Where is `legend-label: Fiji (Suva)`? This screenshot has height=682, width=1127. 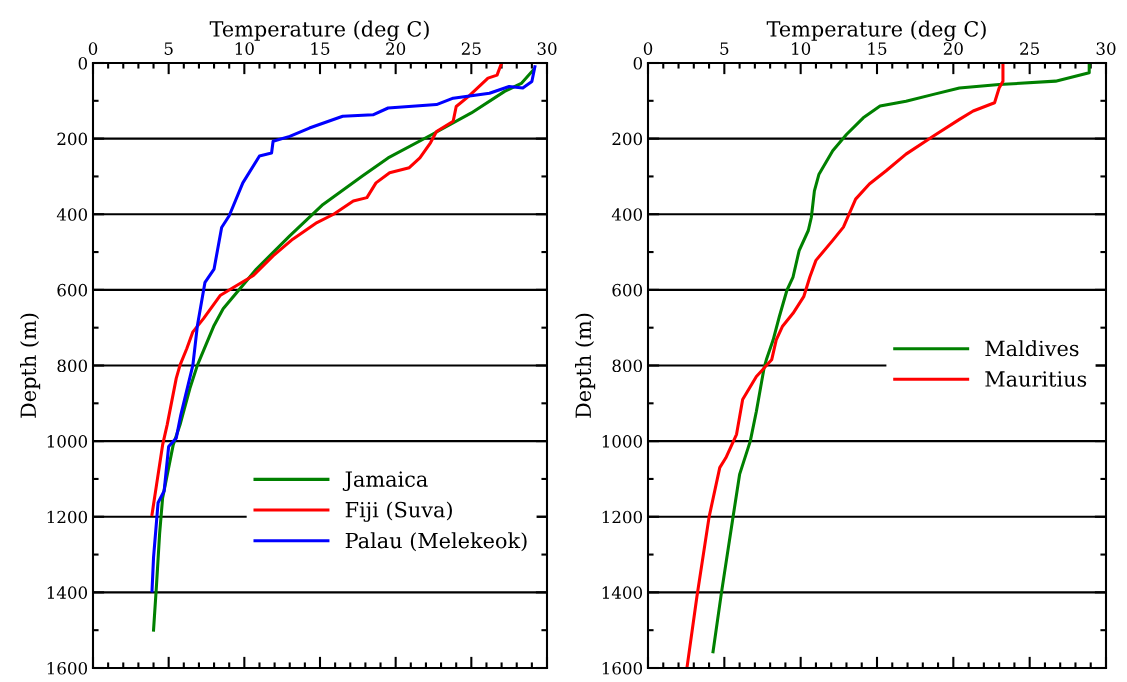
legend-label: Fiji (Suva) is located at coordinates (398, 511).